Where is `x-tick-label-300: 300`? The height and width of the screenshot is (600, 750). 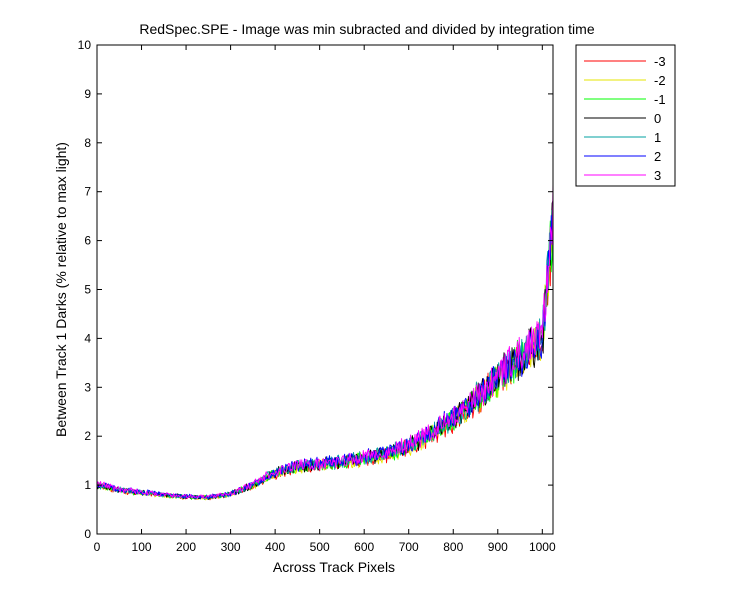
x-tick-label-300: 300 is located at coordinates (231, 547).